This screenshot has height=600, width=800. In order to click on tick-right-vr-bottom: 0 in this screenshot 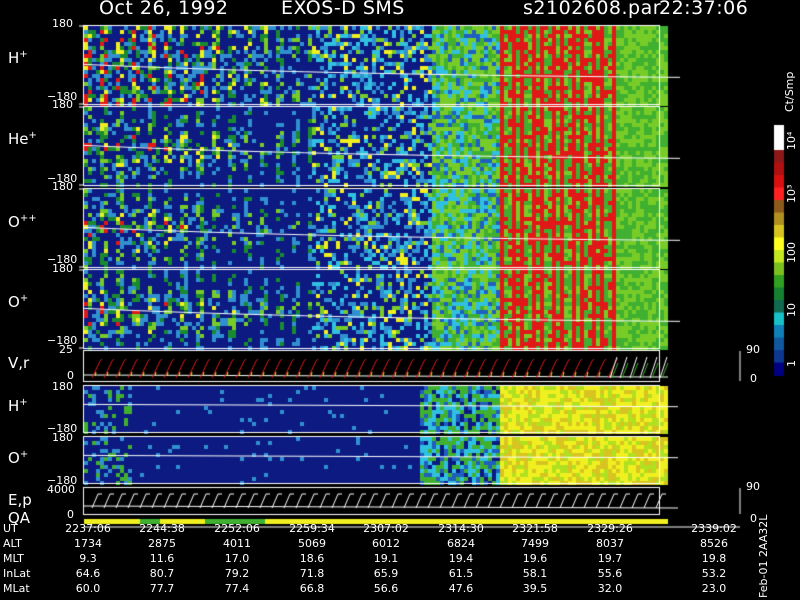, I will do `click(753, 378)`.